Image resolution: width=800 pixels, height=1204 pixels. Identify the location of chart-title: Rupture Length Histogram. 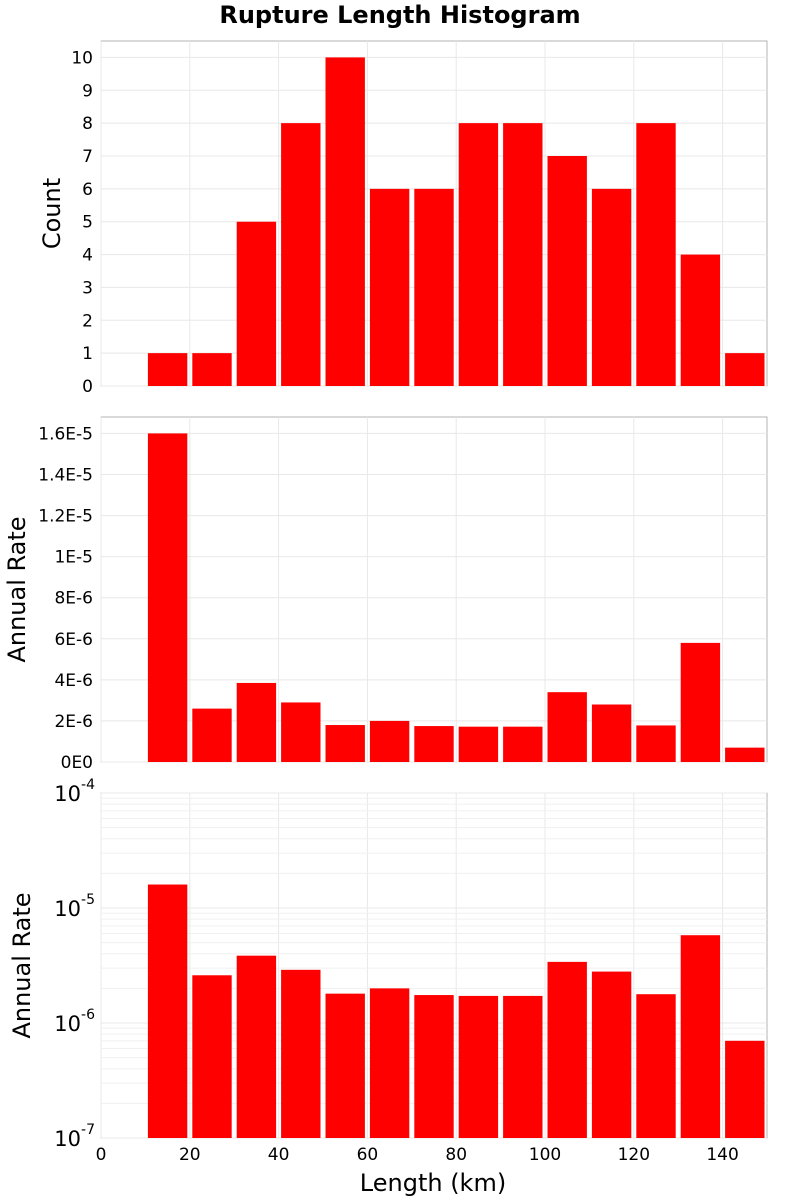
(399, 15).